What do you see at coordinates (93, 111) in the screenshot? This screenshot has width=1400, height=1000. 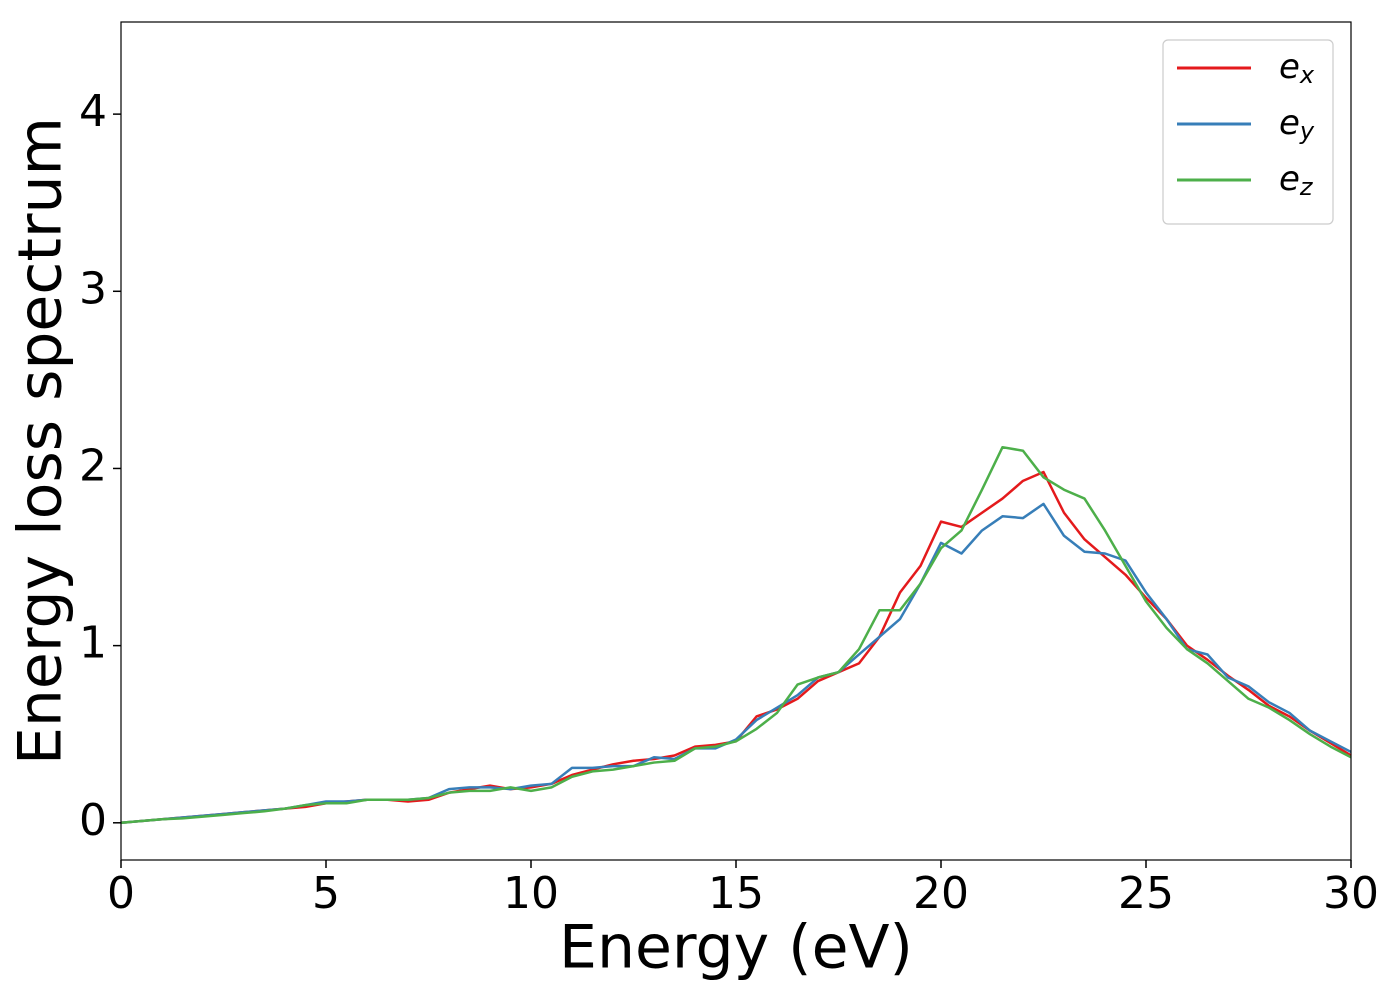 I see `y-tick-label: 4` at bounding box center [93, 111].